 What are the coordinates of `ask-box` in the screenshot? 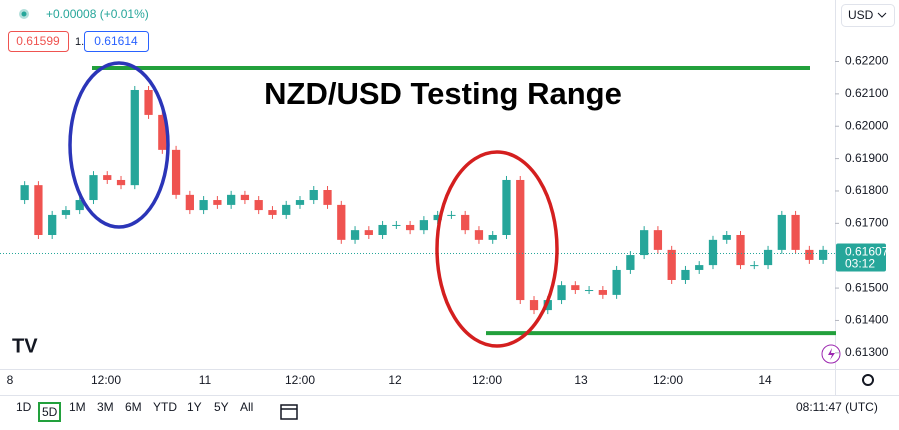 It's located at (116, 41).